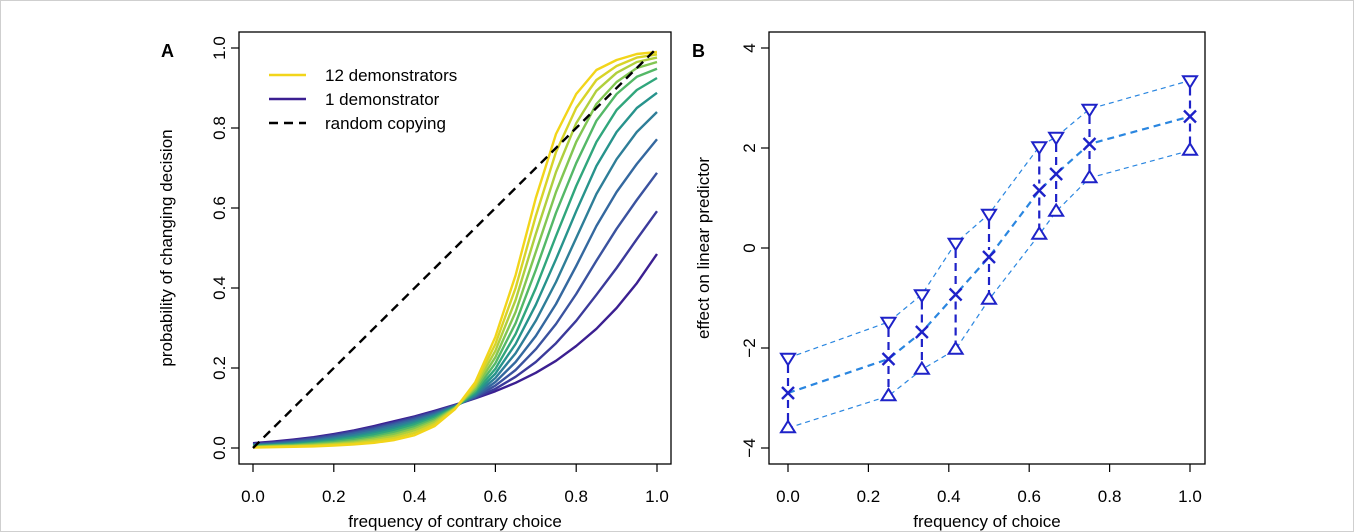 This screenshot has width=1354, height=532. What do you see at coordinates (219, 448) in the screenshot?
I see `panel-a-y-tick-label: 0.0` at bounding box center [219, 448].